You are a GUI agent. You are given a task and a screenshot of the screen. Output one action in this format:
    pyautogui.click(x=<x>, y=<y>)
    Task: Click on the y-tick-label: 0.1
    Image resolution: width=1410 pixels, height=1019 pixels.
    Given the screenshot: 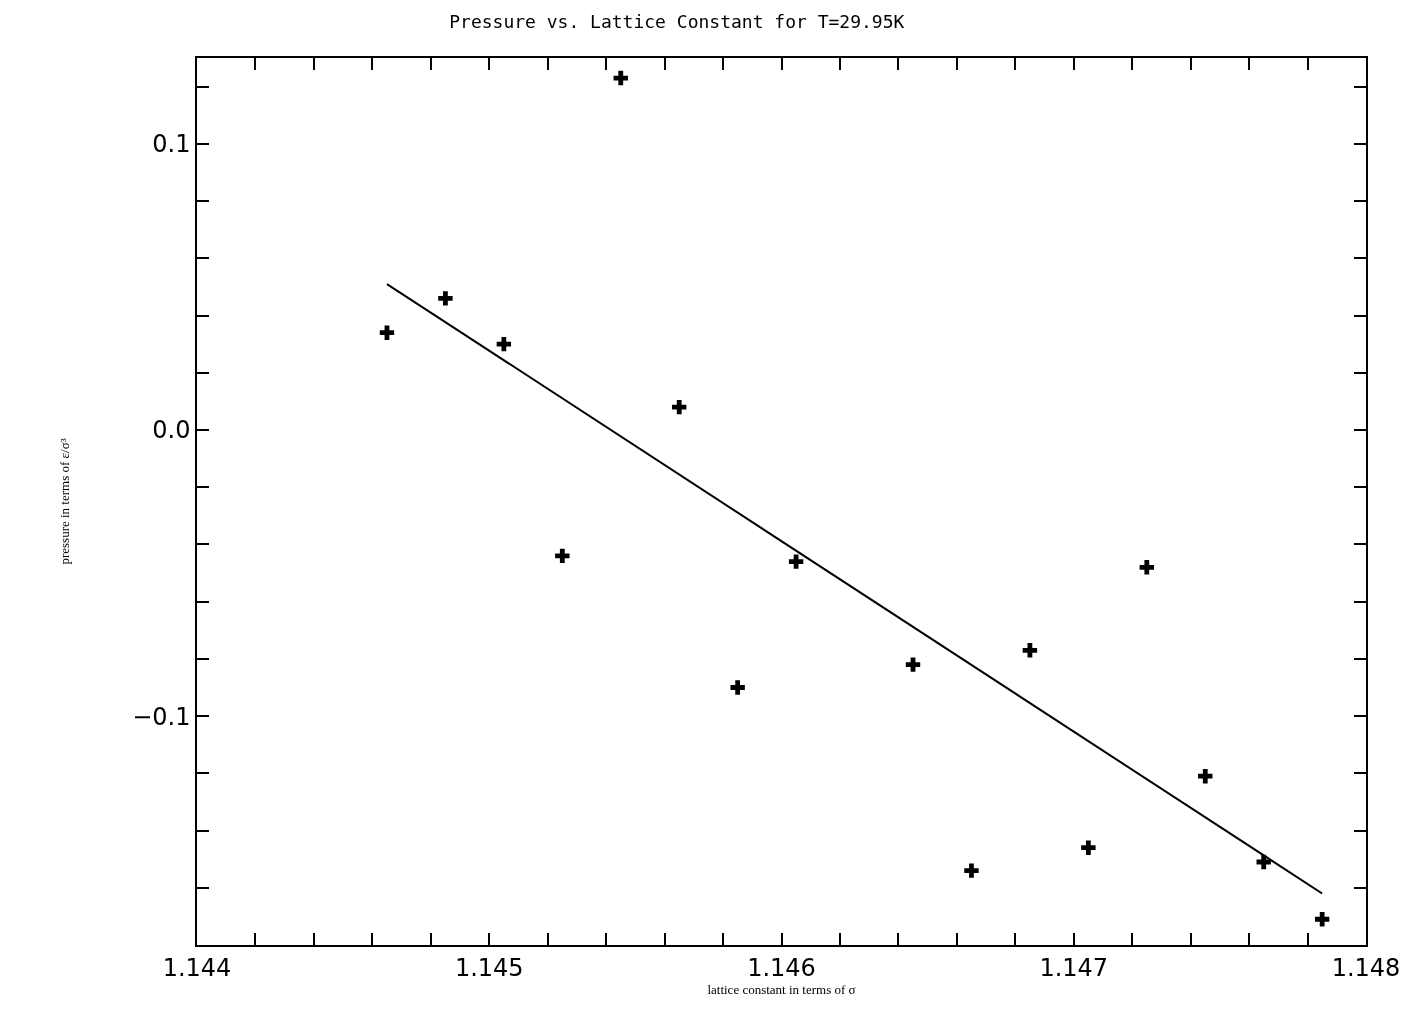 What is the action you would take?
    pyautogui.click(x=171, y=144)
    